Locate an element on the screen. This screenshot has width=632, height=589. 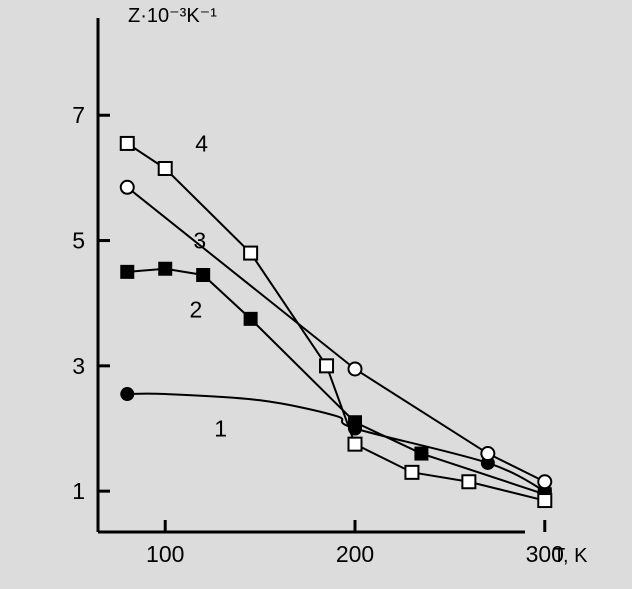
x-tick-label: 100 is located at coordinates (165, 554).